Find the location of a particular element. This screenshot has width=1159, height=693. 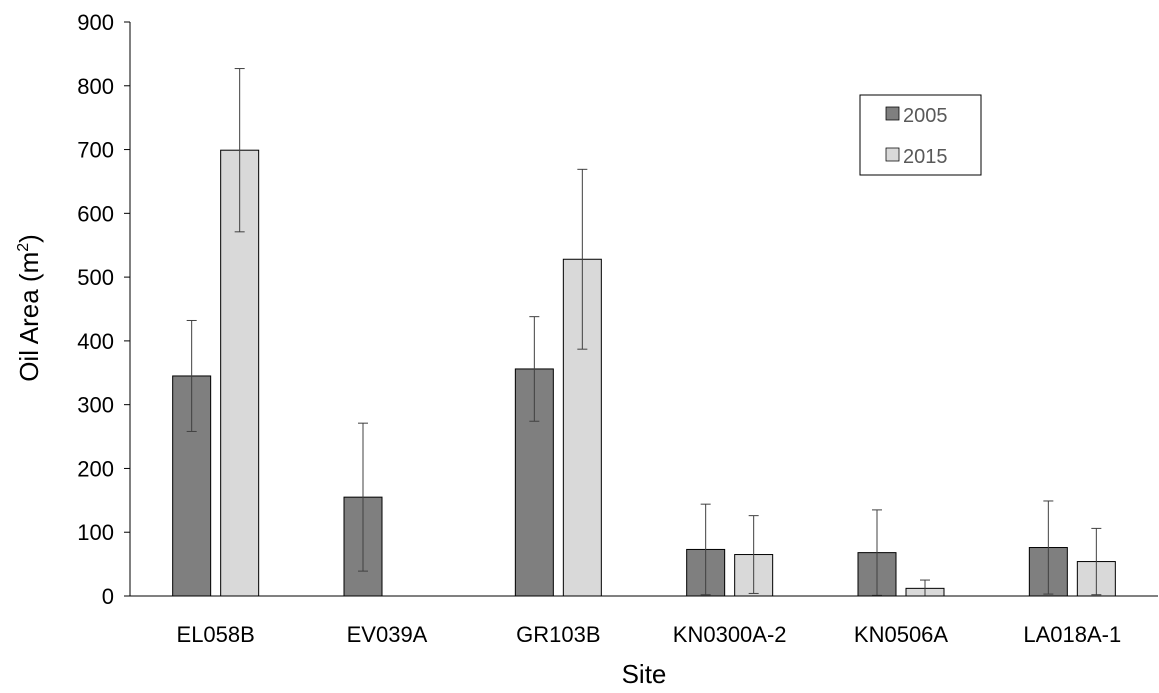

y-tick-label: 300 is located at coordinates (95, 405).